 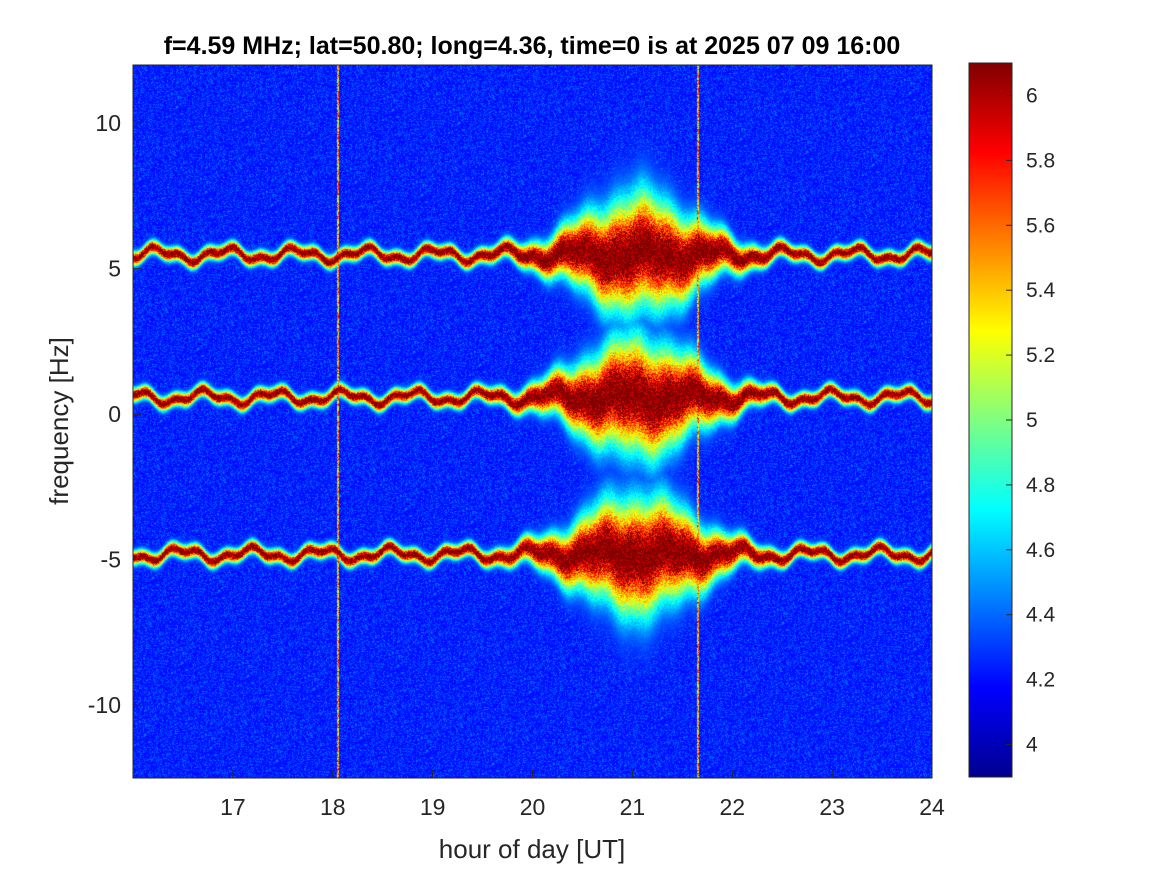 What do you see at coordinates (582, 795) in the screenshot?
I see `x-axis: 17 18 19 20 21 22 23 24` at bounding box center [582, 795].